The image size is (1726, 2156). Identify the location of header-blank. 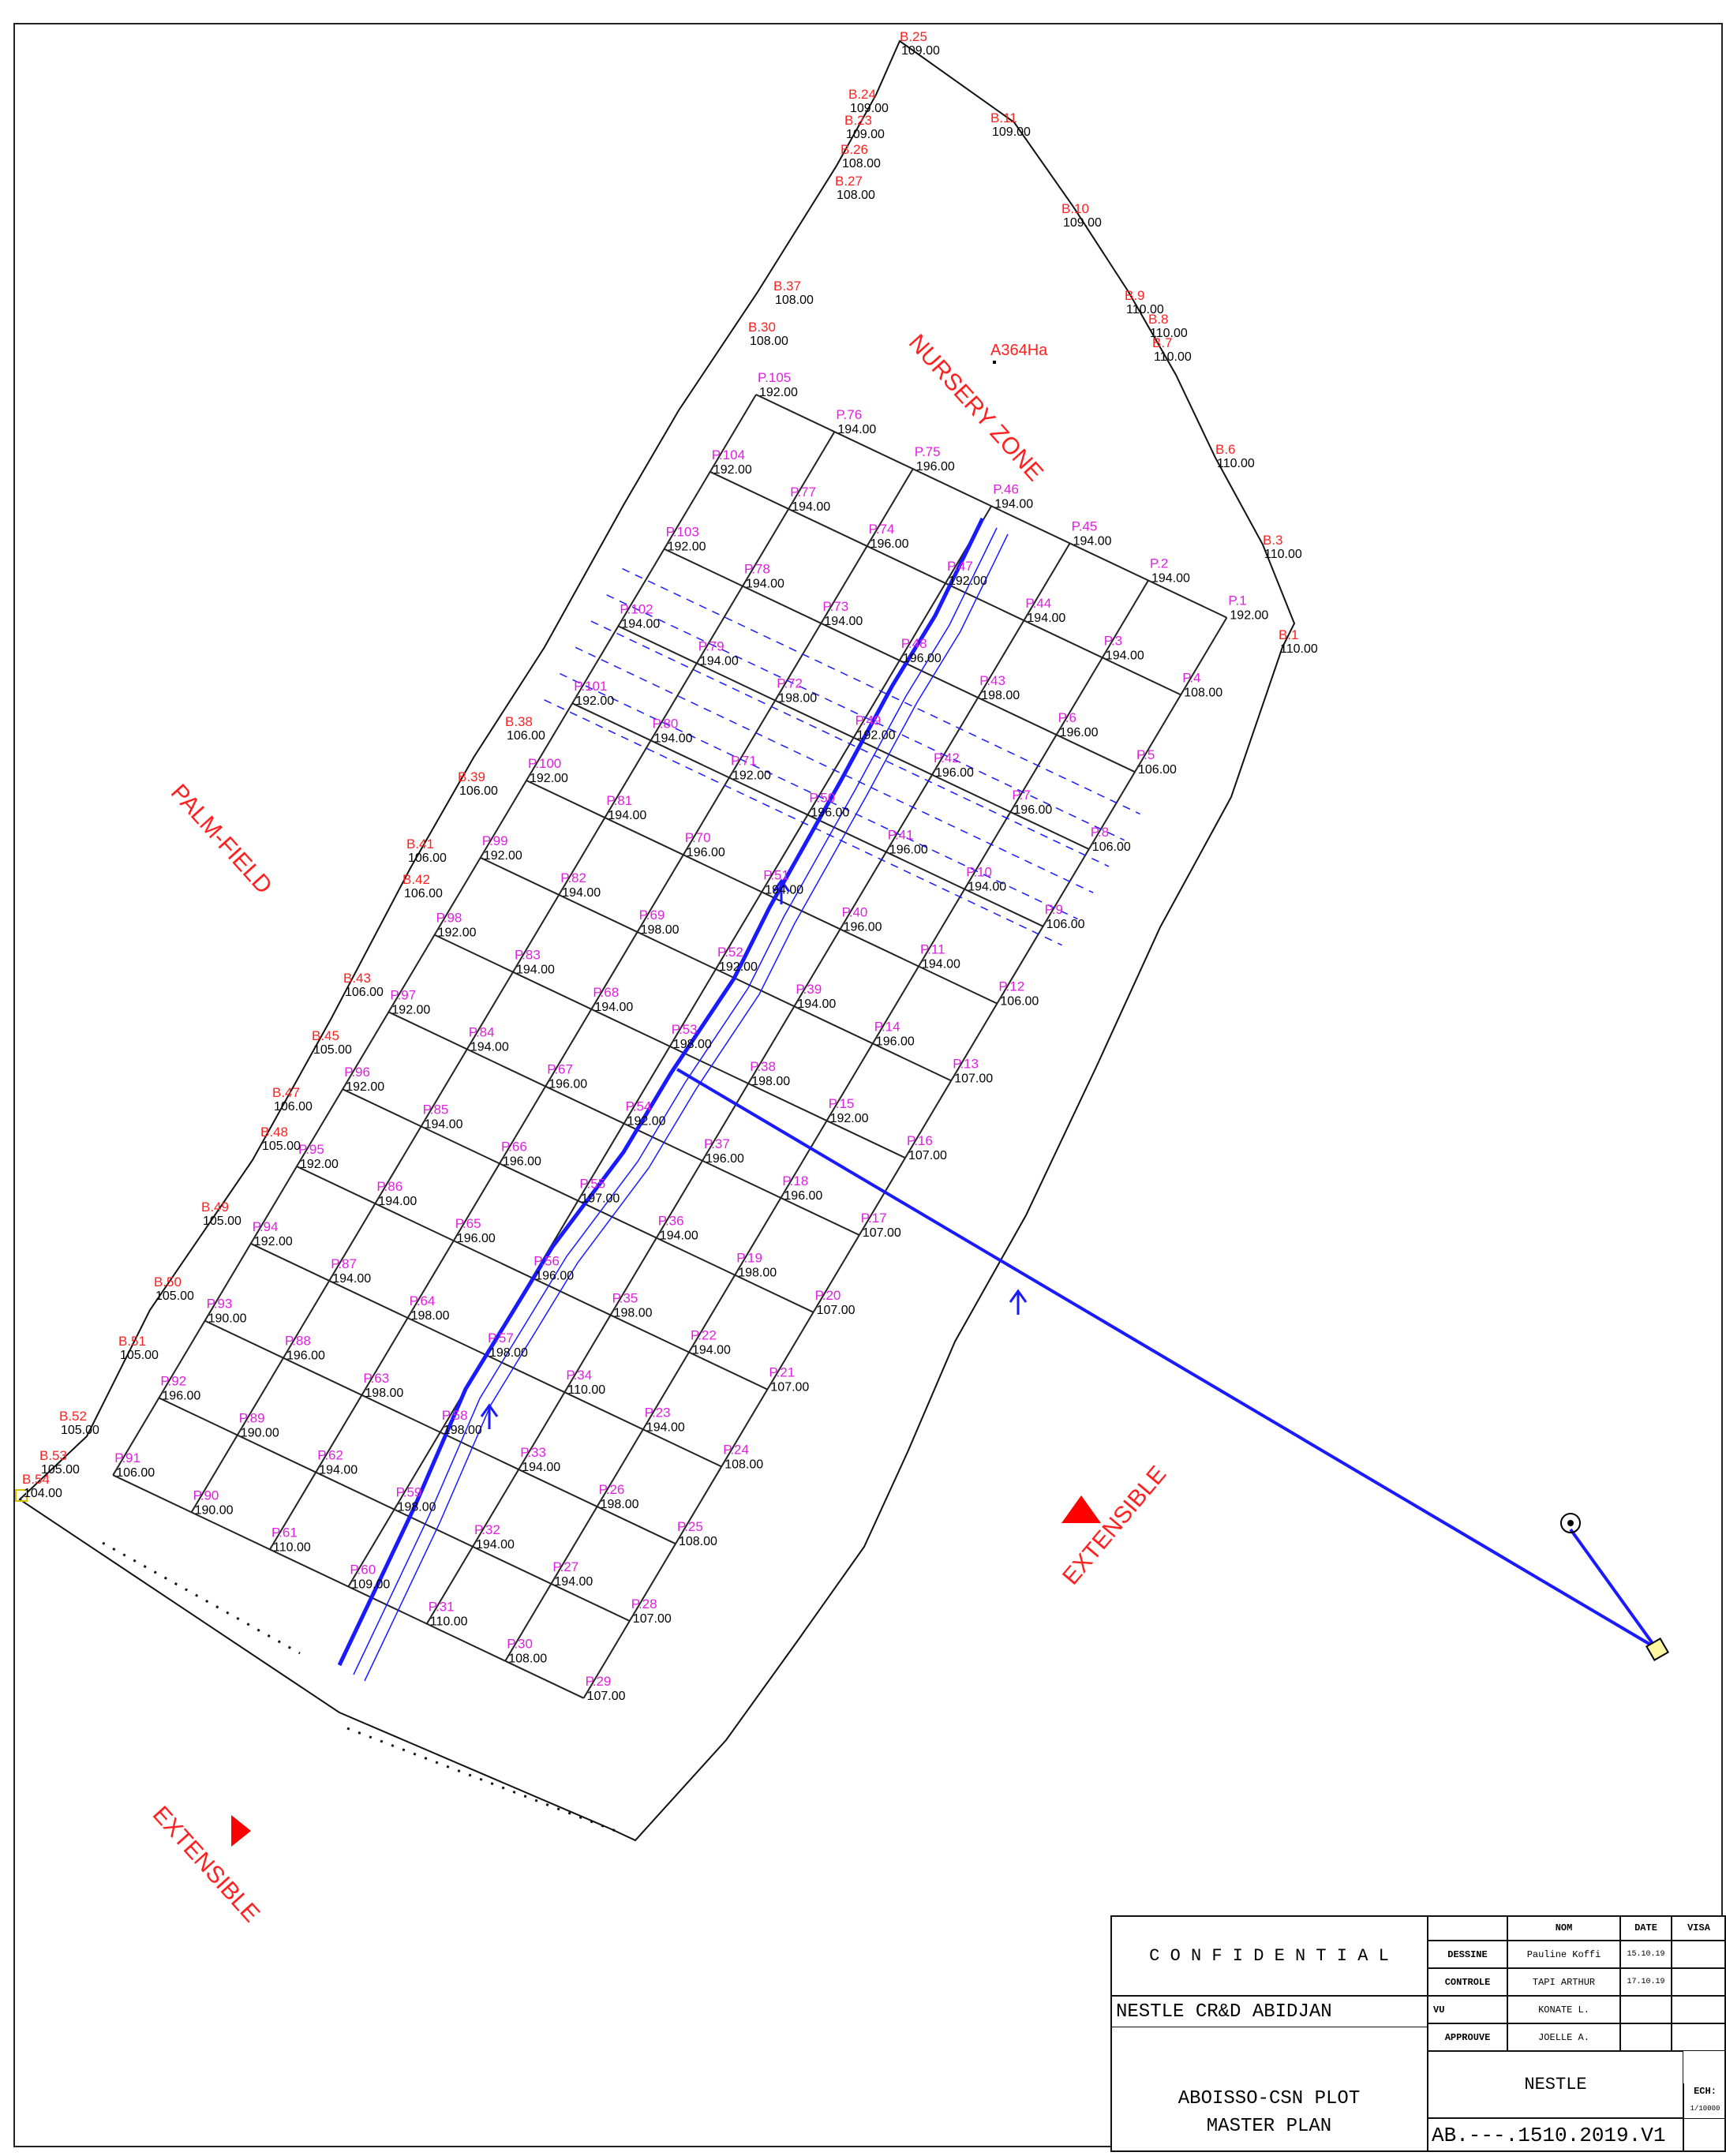
(1468, 1928).